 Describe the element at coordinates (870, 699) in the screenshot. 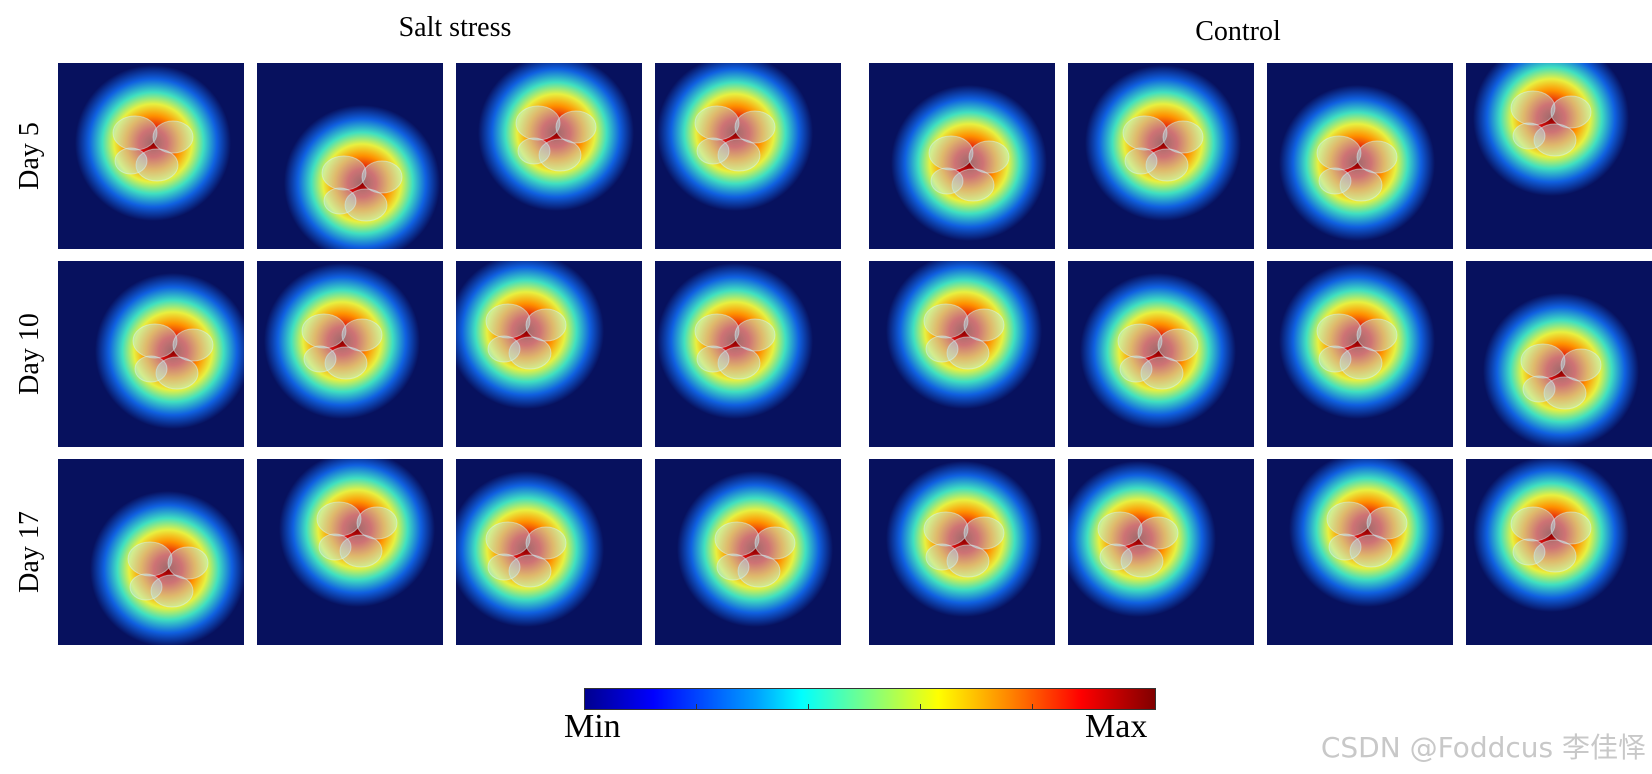

I see `colorbar` at that location.